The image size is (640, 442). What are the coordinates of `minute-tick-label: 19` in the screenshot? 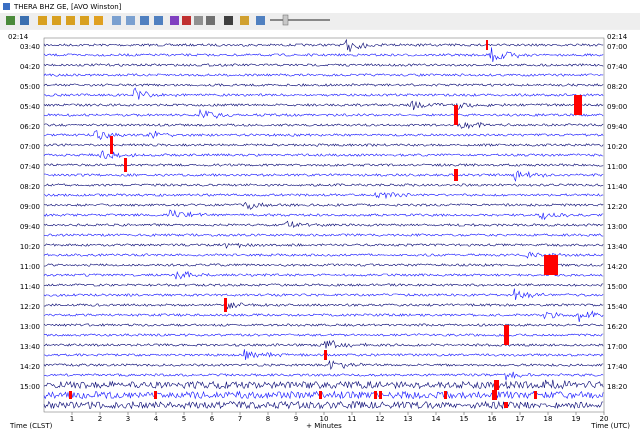 It's located at (576, 419).